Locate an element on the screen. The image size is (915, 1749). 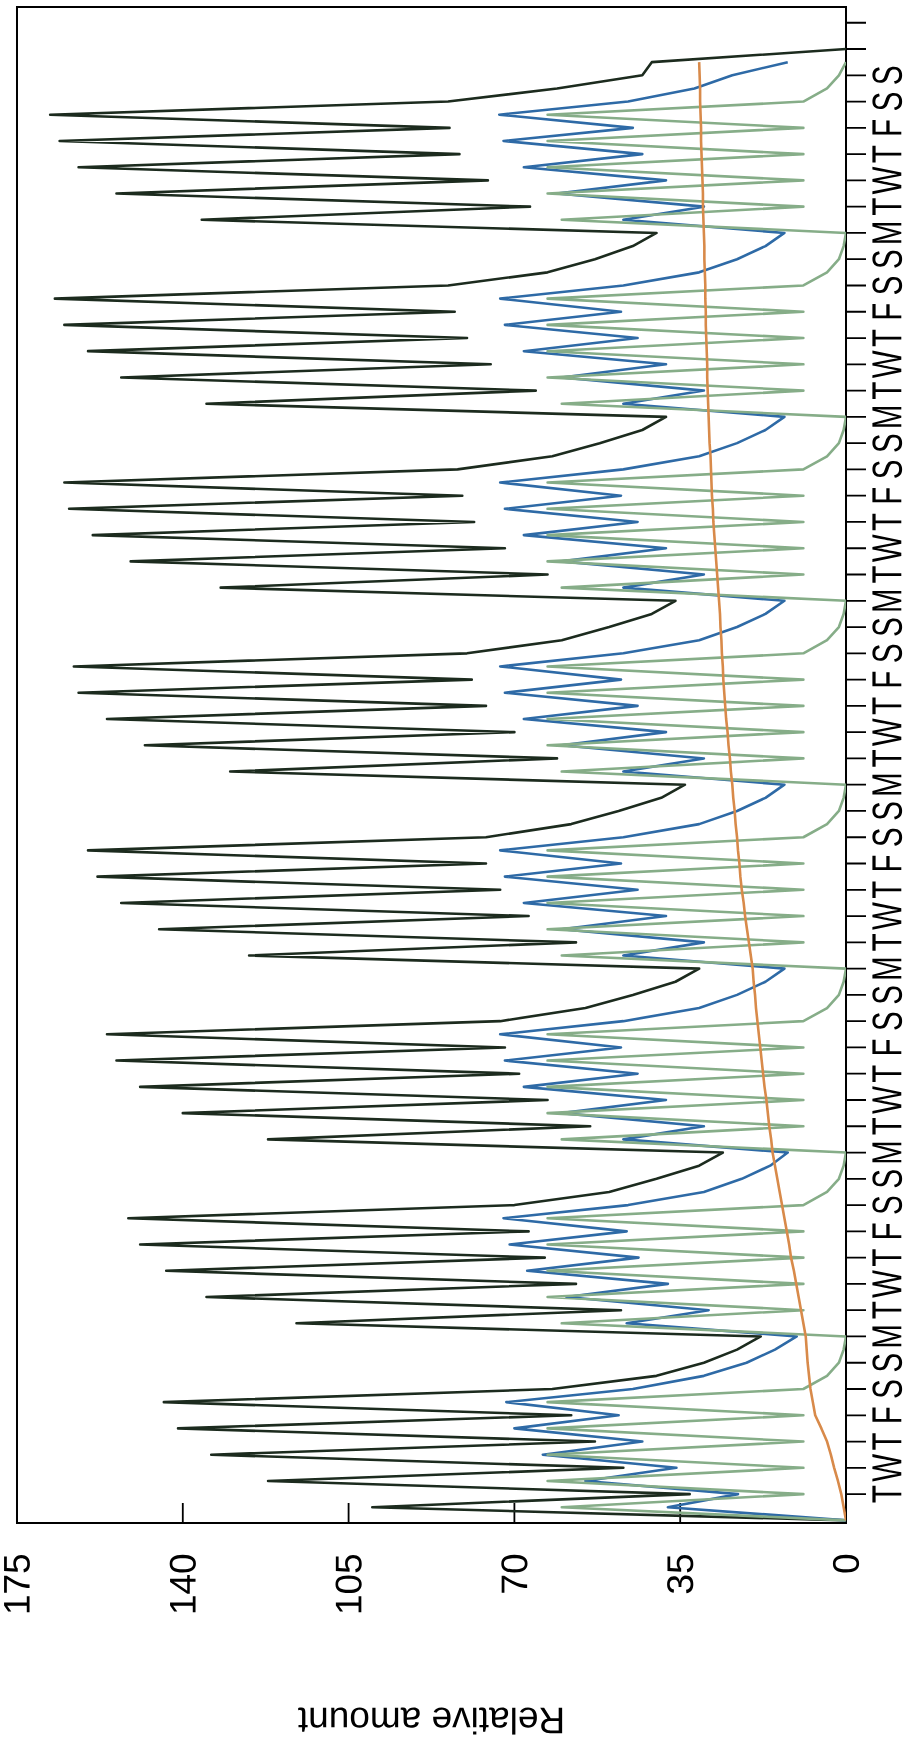
x-tick-label: 140 is located at coordinates (182, 1583).